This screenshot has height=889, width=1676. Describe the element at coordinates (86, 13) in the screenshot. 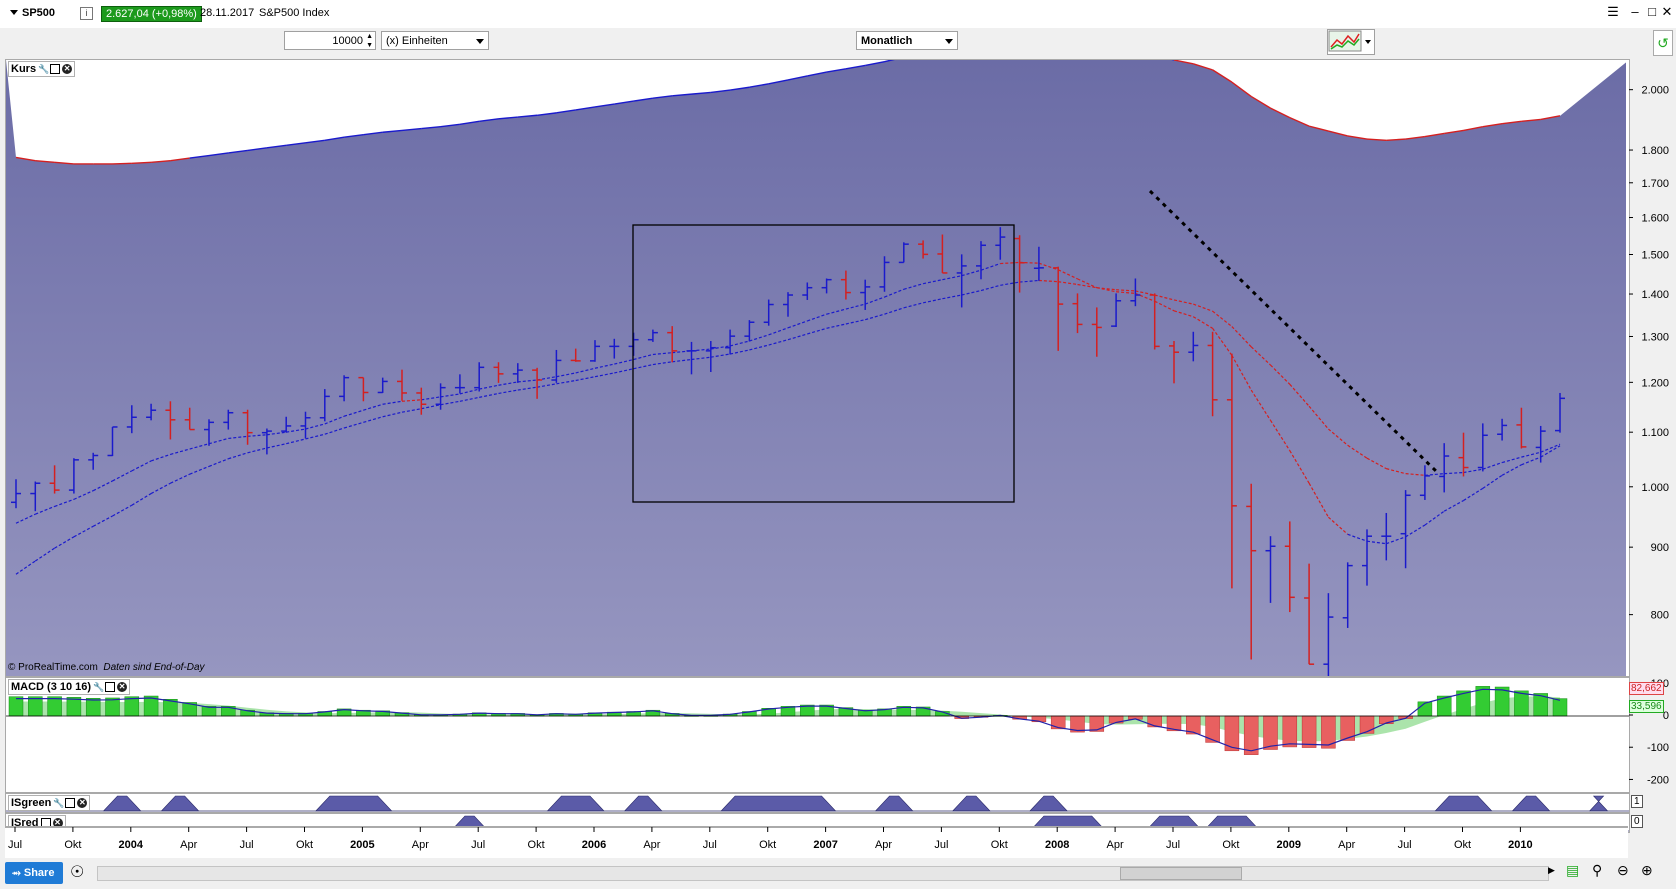

I see `info-icon: i` at that location.